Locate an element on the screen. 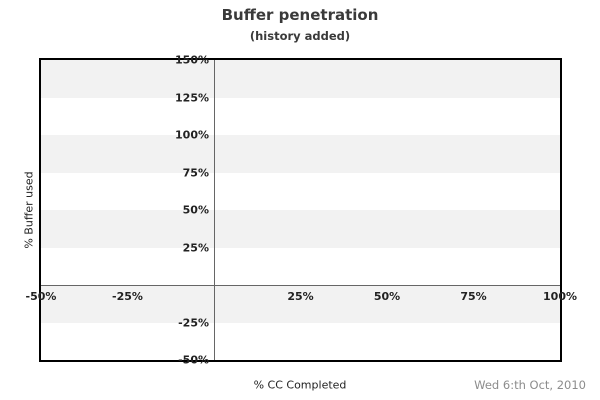 The height and width of the screenshot is (400, 600). y-tick-label: 125% is located at coordinates (192, 97).